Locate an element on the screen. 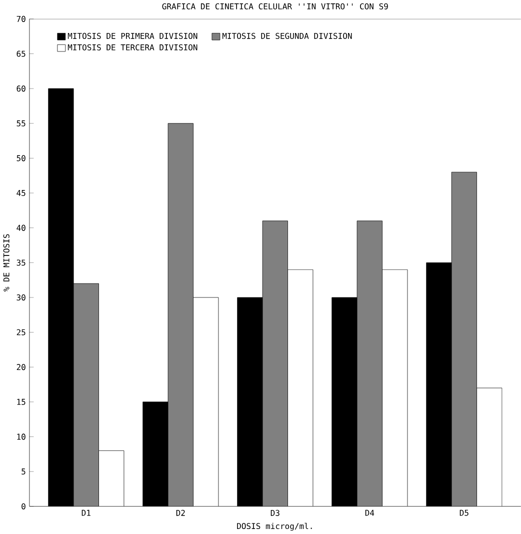  legend-label: MITOSIS DE TERCERA DIVISION is located at coordinates (133, 47).